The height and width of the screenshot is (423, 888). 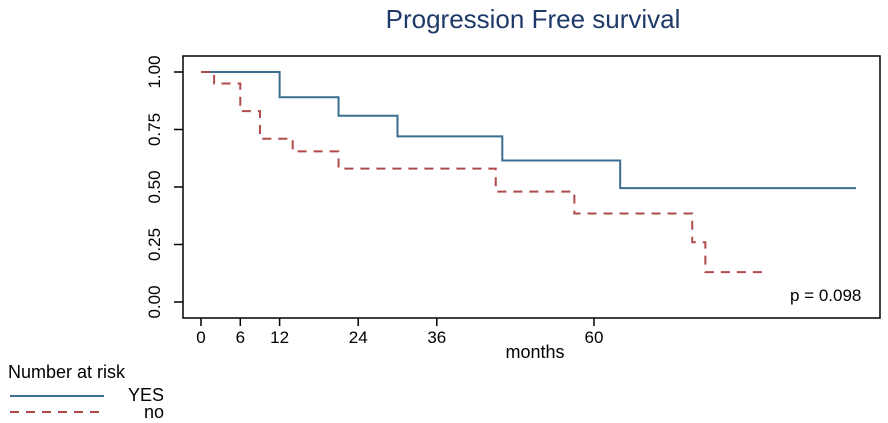 I want to click on legend-label-yes: YES, so click(x=146, y=395).